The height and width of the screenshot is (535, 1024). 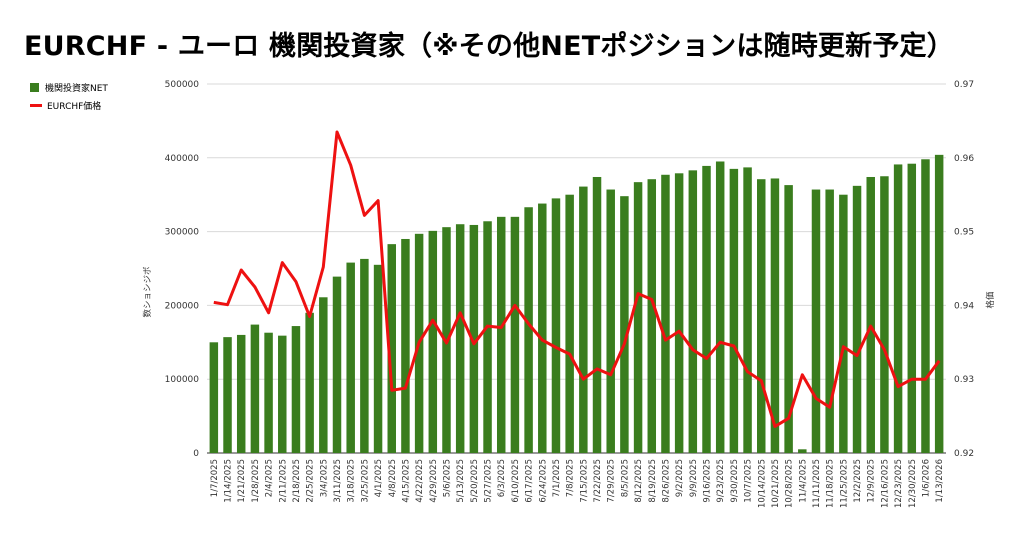 I want to click on x-tick-label: 3/4/2025, so click(x=324, y=478).